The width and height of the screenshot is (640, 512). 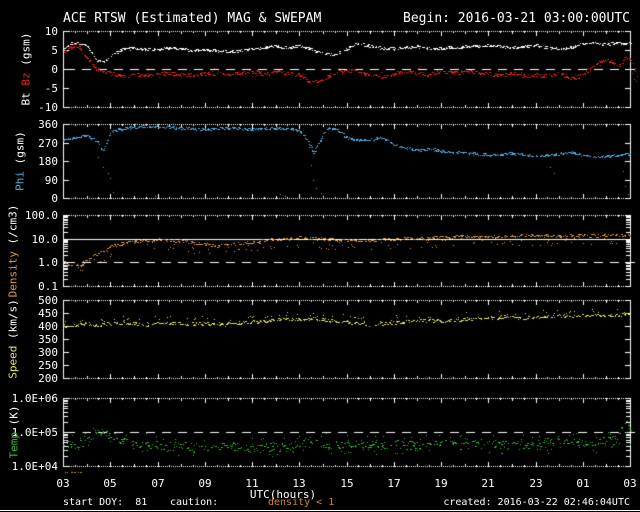 I want to click on y-tick-label-density: 1.0, so click(x=48, y=262).